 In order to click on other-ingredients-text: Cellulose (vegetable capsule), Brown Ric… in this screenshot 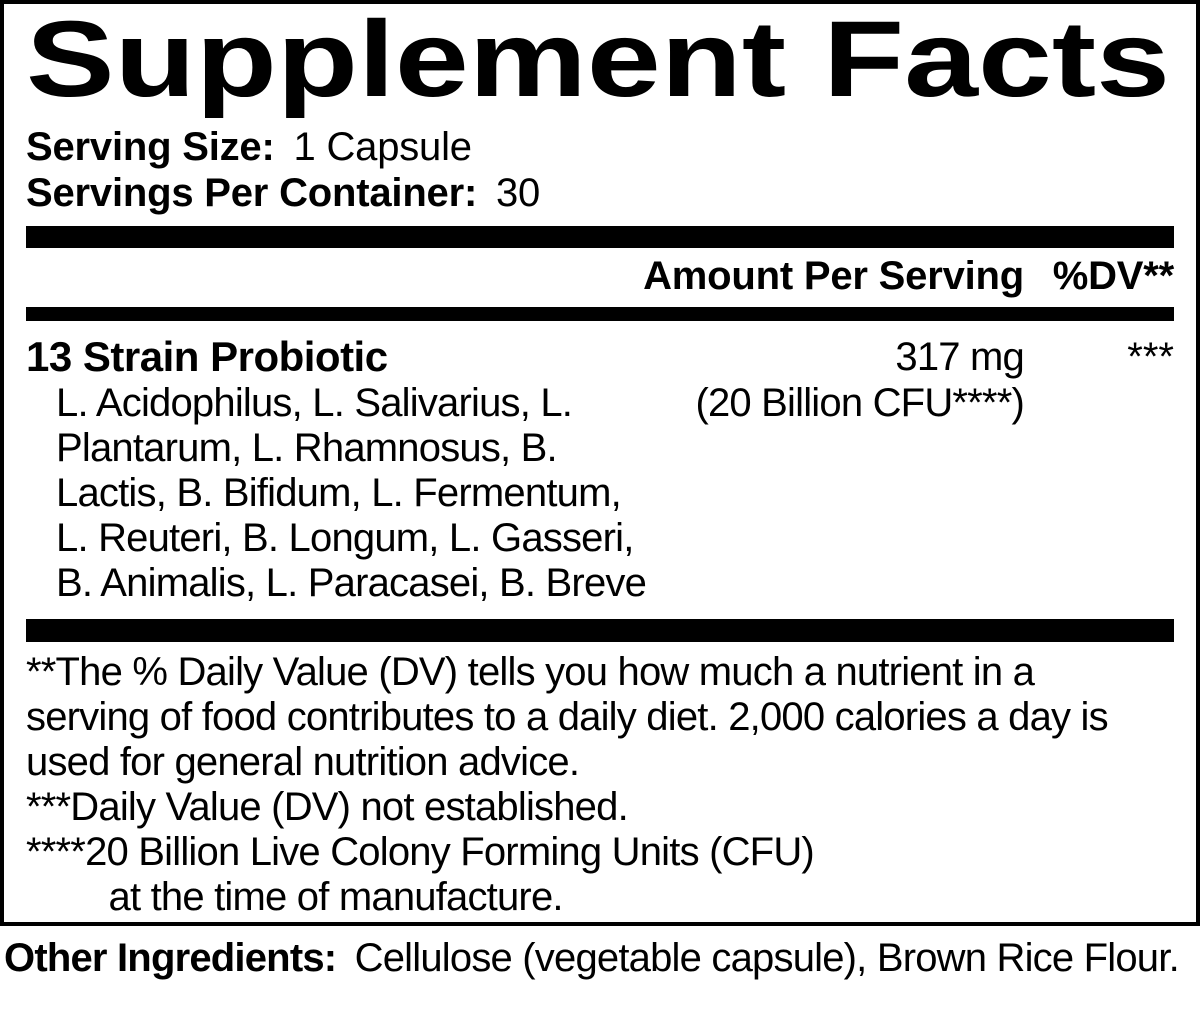, I will do `click(767, 958)`.